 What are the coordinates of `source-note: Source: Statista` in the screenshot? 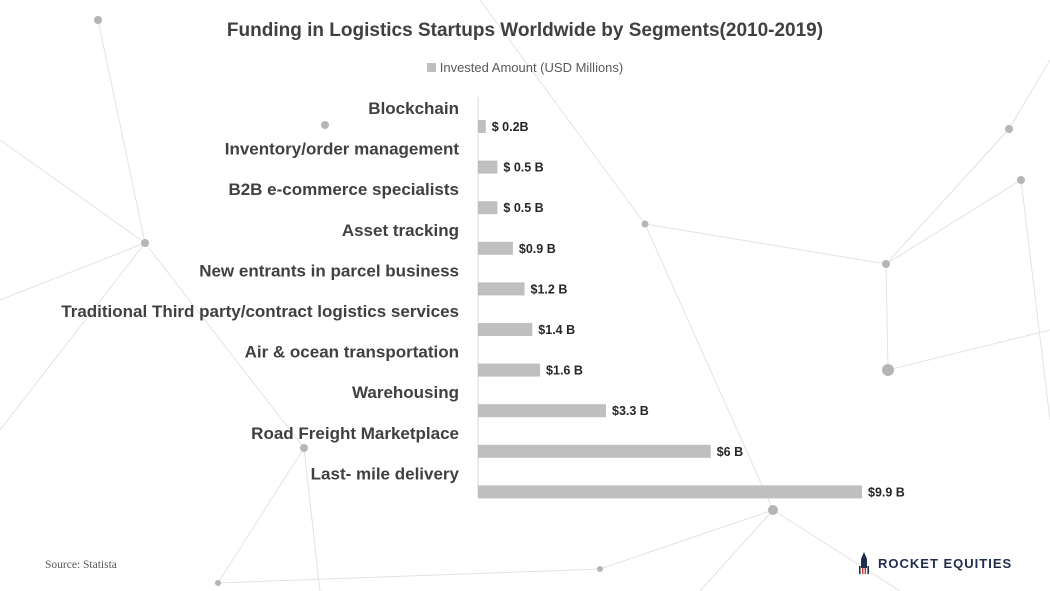 It's located at (81, 565).